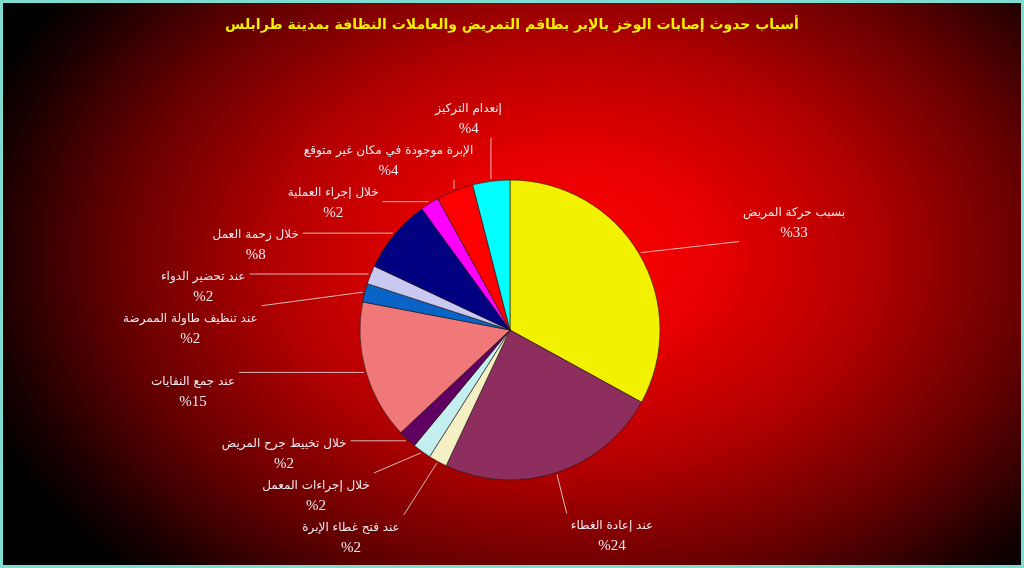  I want to click on data-label: %24, so click(612, 545).